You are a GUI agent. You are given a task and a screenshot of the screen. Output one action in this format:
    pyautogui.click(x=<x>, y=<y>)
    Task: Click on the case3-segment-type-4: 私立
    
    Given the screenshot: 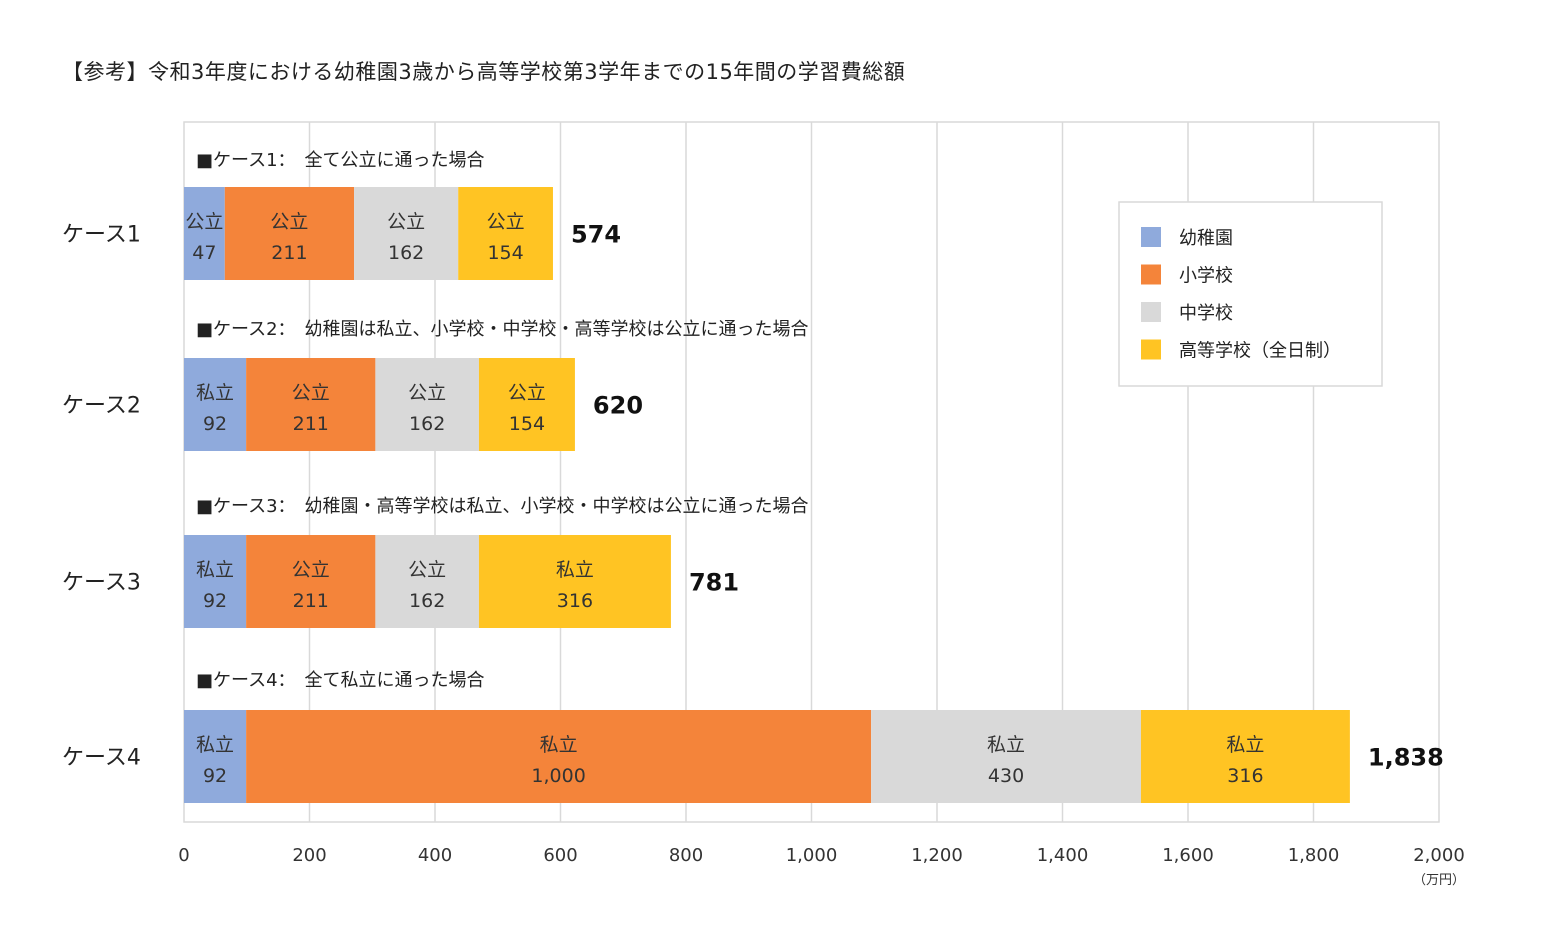 What is the action you would take?
    pyautogui.click(x=575, y=570)
    